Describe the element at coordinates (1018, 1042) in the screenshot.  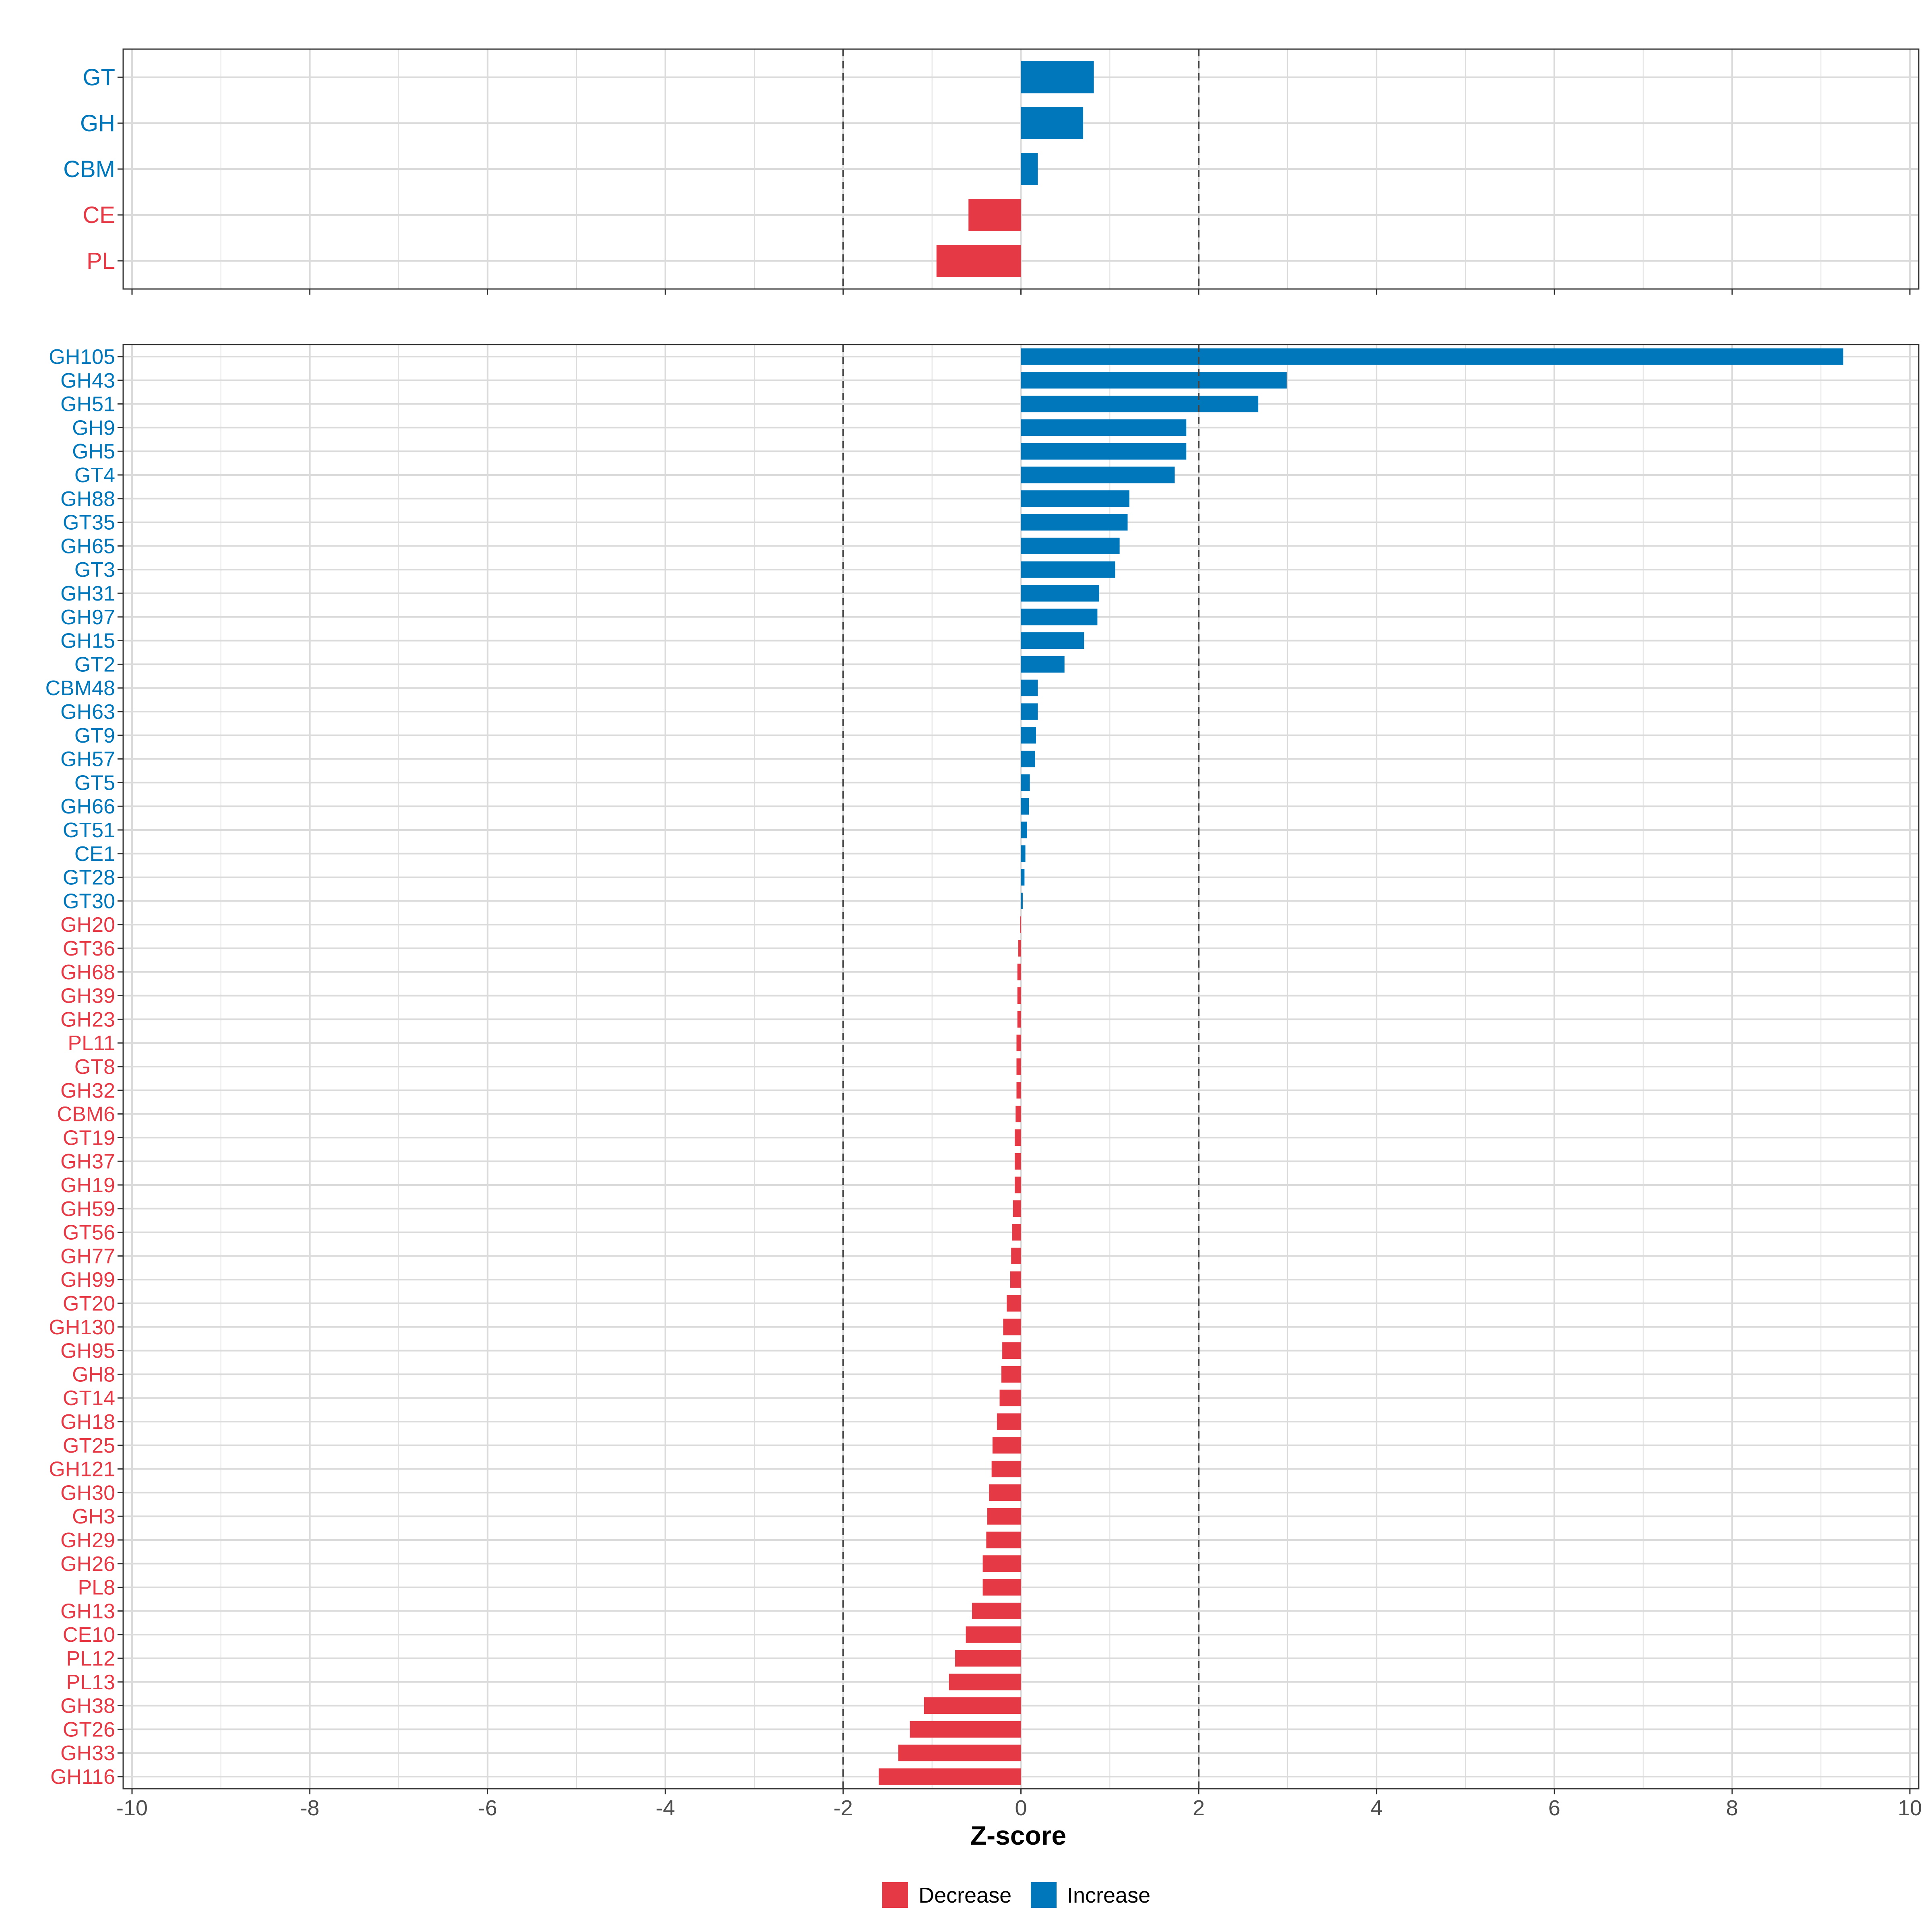
I see `bar-PL11` at that location.